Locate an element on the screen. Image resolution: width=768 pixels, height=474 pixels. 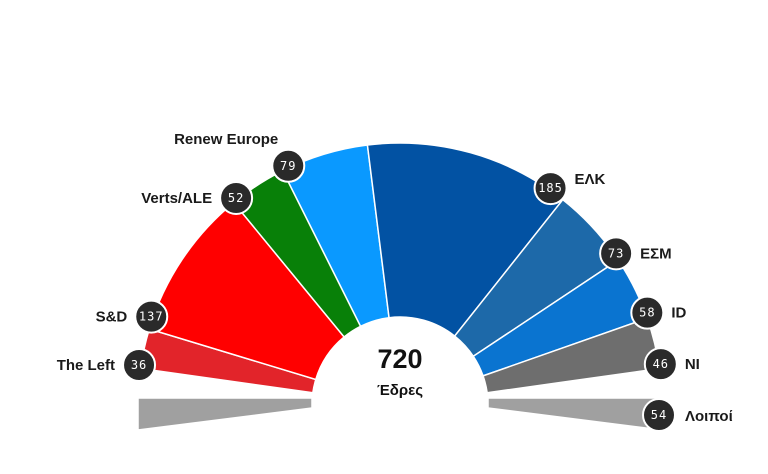
seat-badge-renew-europe is located at coordinates (288, 165).